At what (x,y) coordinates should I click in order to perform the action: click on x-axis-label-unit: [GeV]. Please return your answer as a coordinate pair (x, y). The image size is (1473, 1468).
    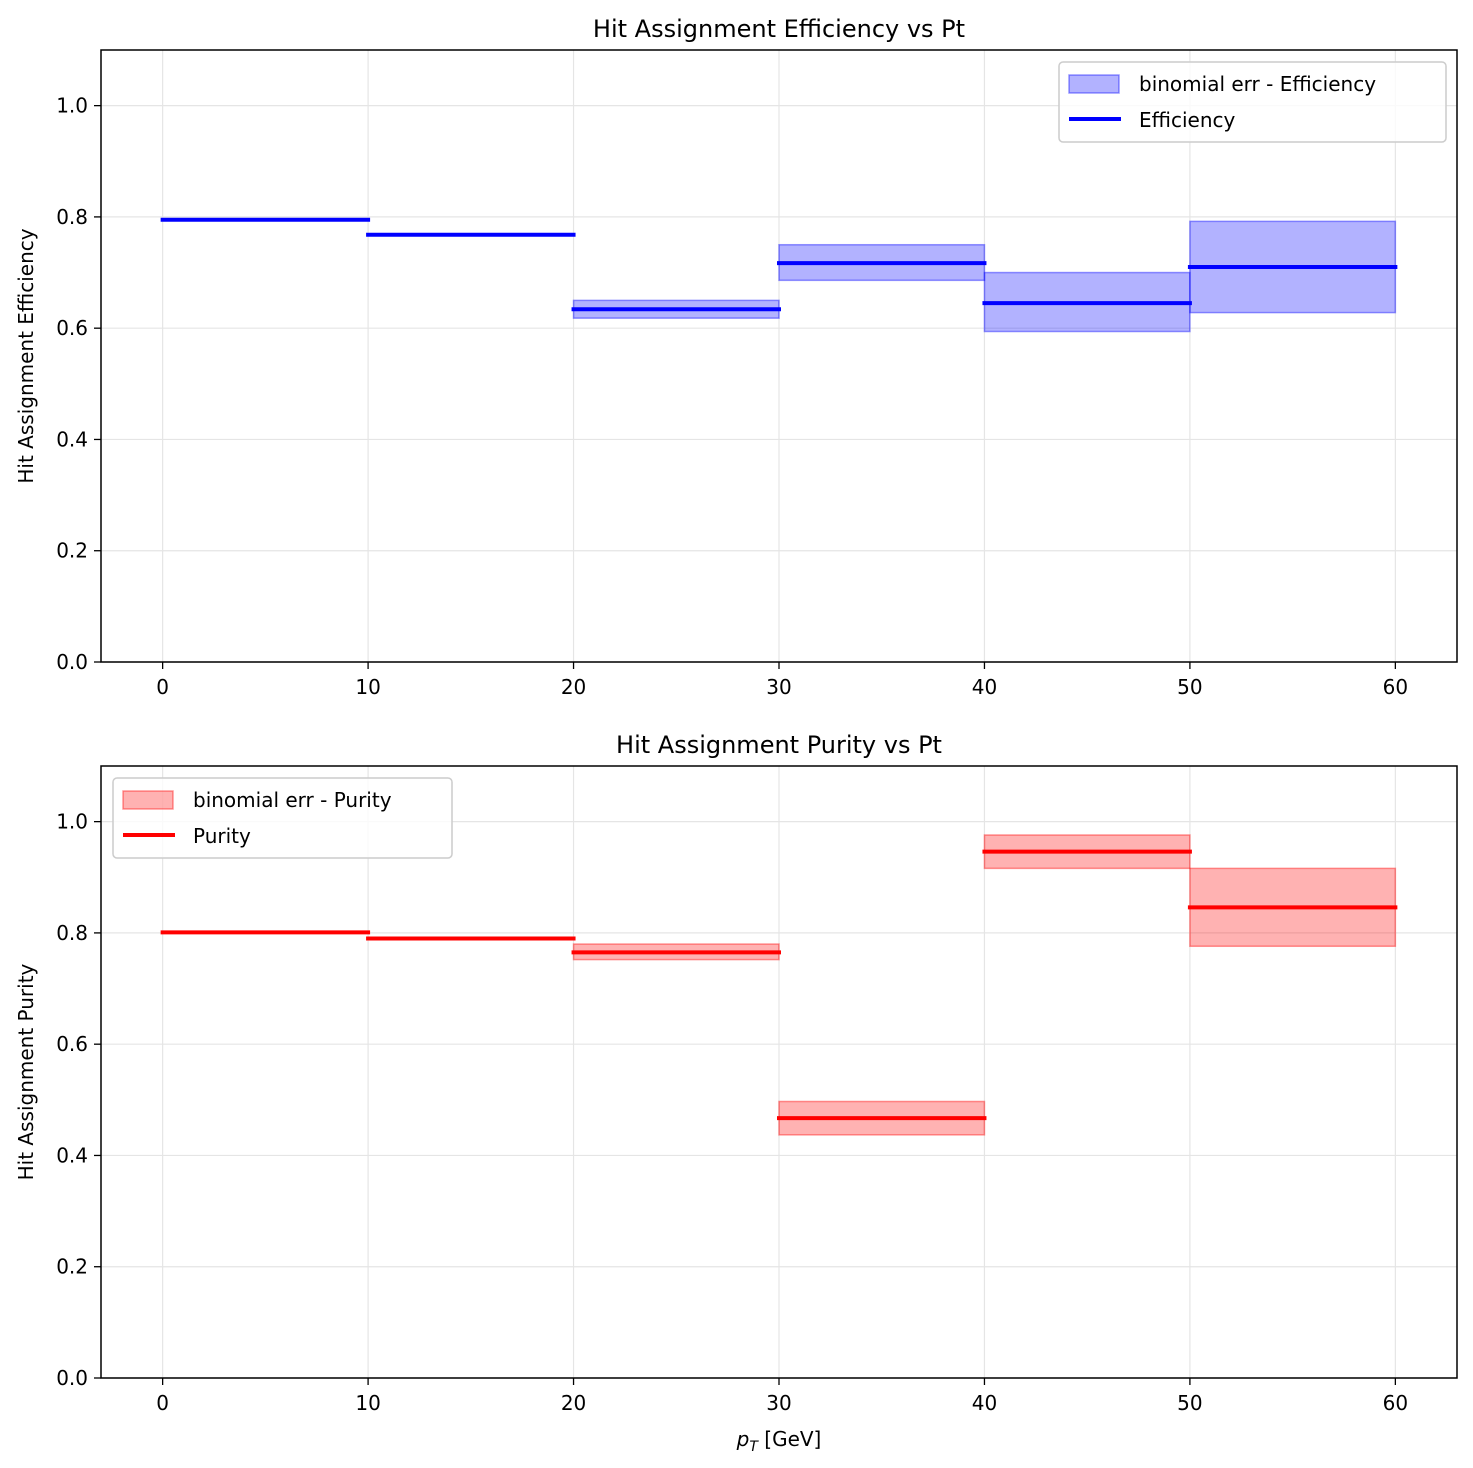
    Looking at the image, I should click on (789, 1439).